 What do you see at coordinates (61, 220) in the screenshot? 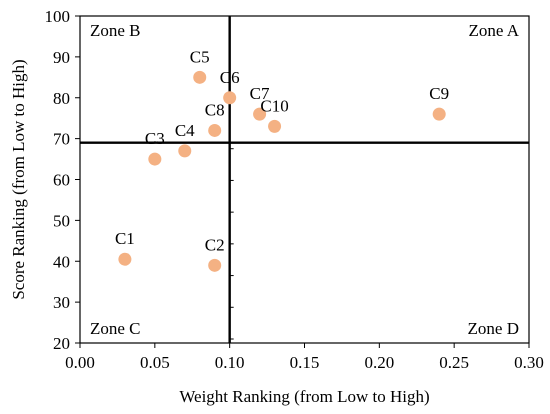
I see `y-tick-label: 50` at bounding box center [61, 220].